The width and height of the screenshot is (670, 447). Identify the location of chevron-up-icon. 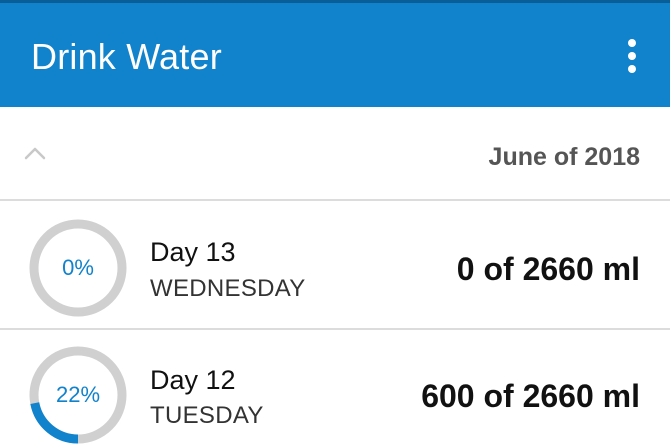
(35, 153).